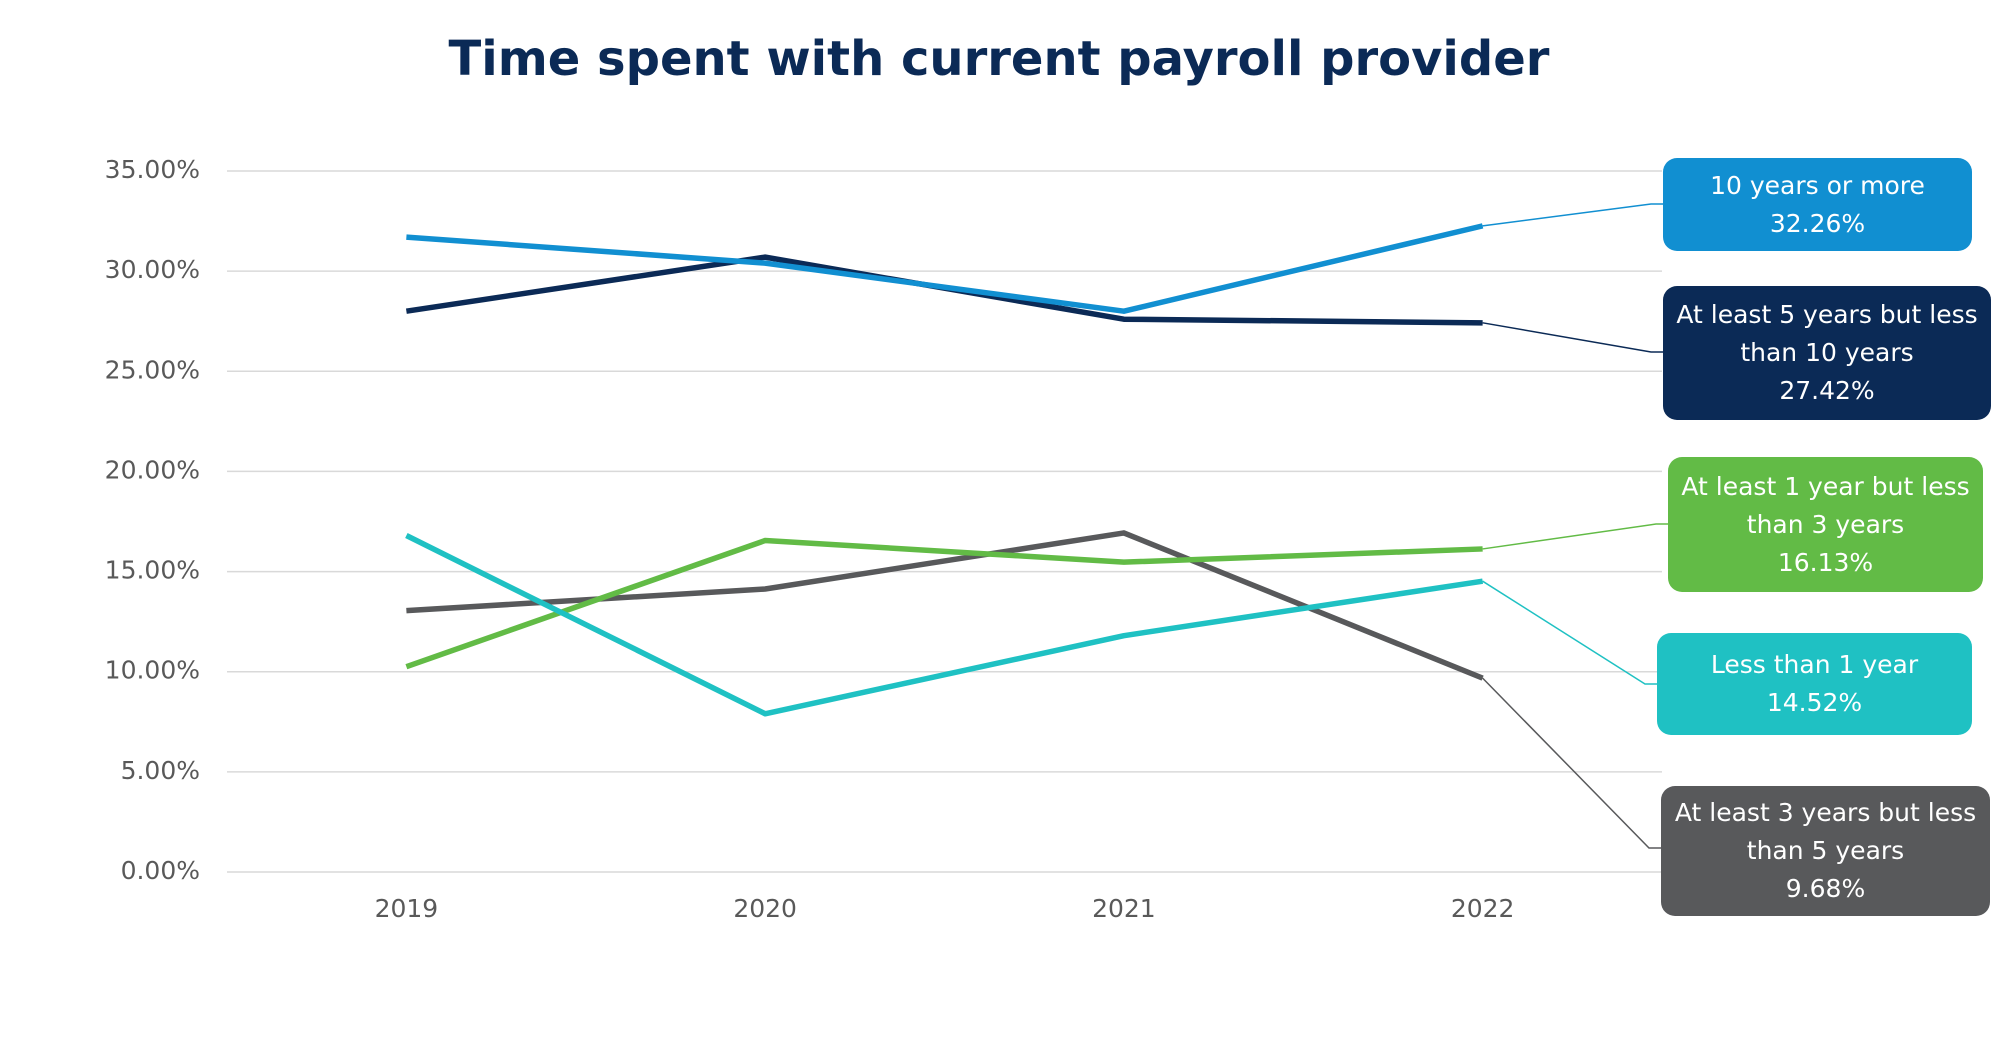  Describe the element at coordinates (1817, 223) in the screenshot. I see `data-label: 32.26%` at that location.